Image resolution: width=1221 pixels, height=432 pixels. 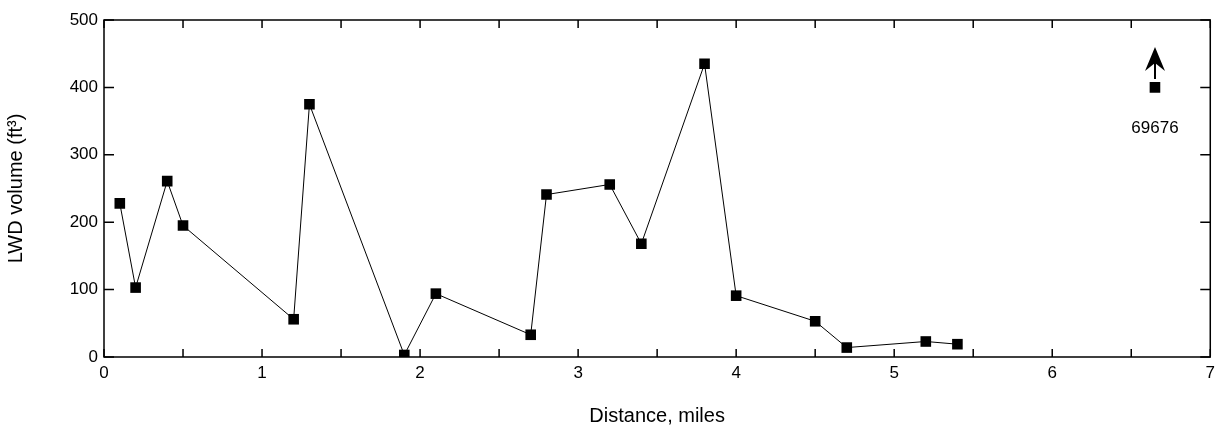 What do you see at coordinates (578, 372) in the screenshot?
I see `x-tick-label: 3` at bounding box center [578, 372].